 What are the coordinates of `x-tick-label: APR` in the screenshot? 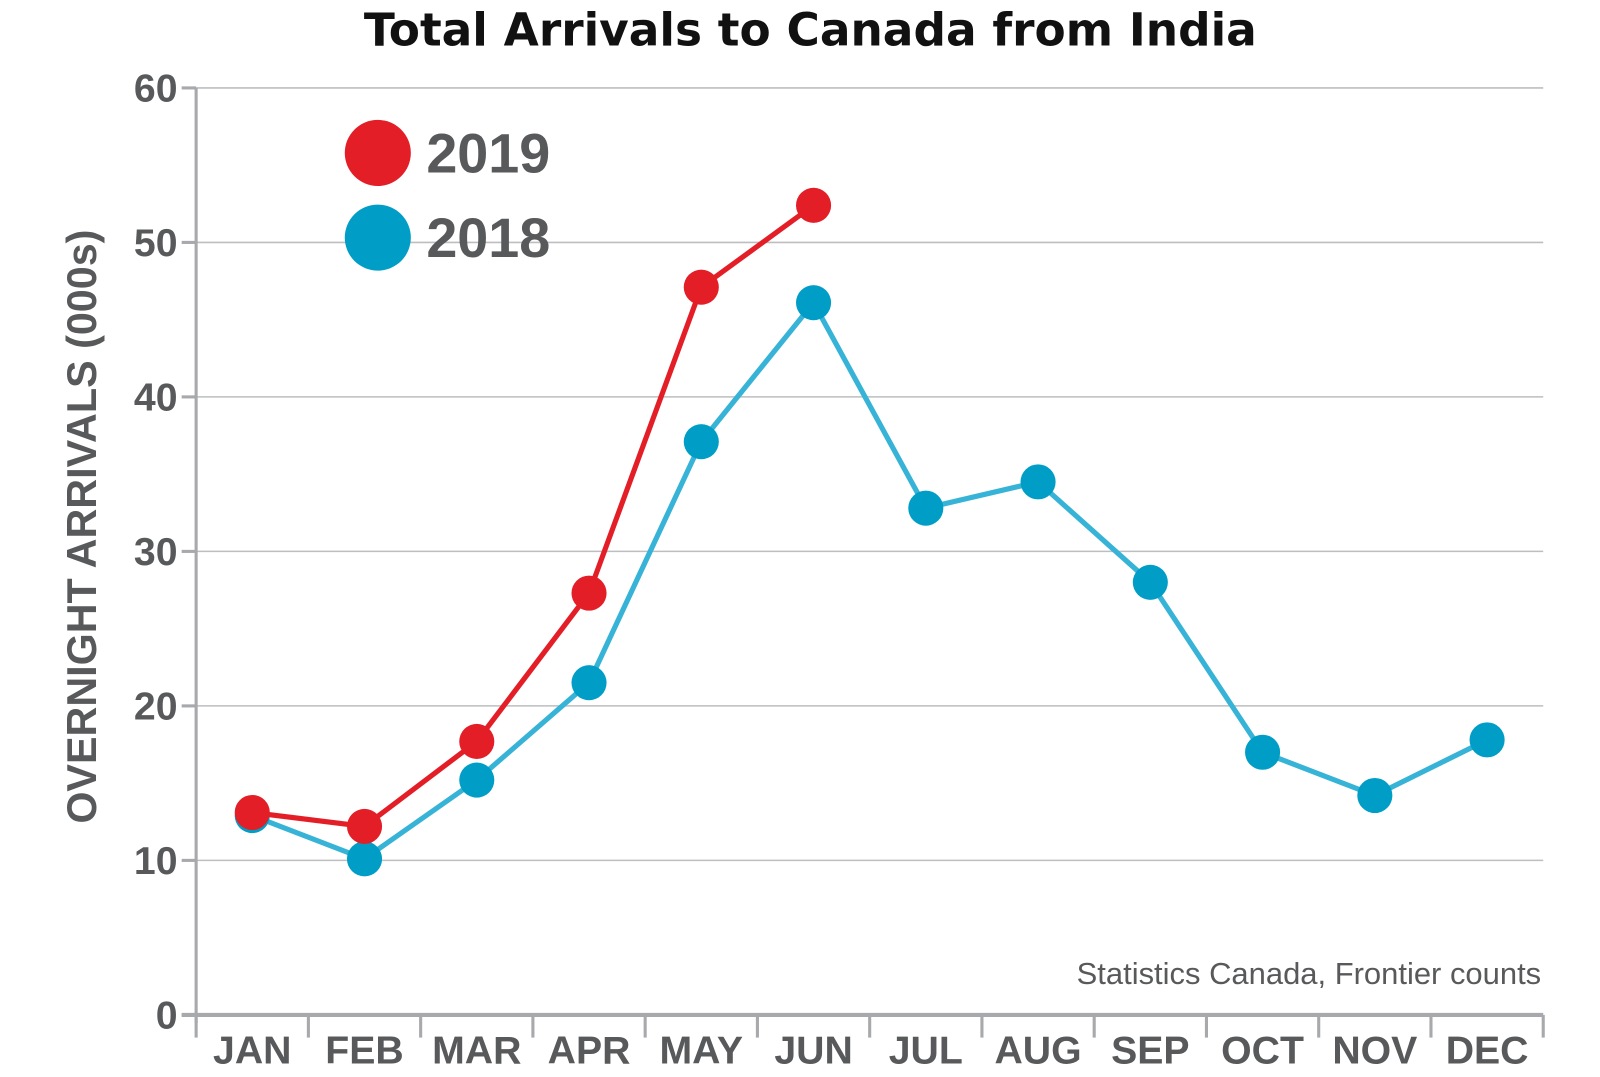 It's located at (589, 1050).